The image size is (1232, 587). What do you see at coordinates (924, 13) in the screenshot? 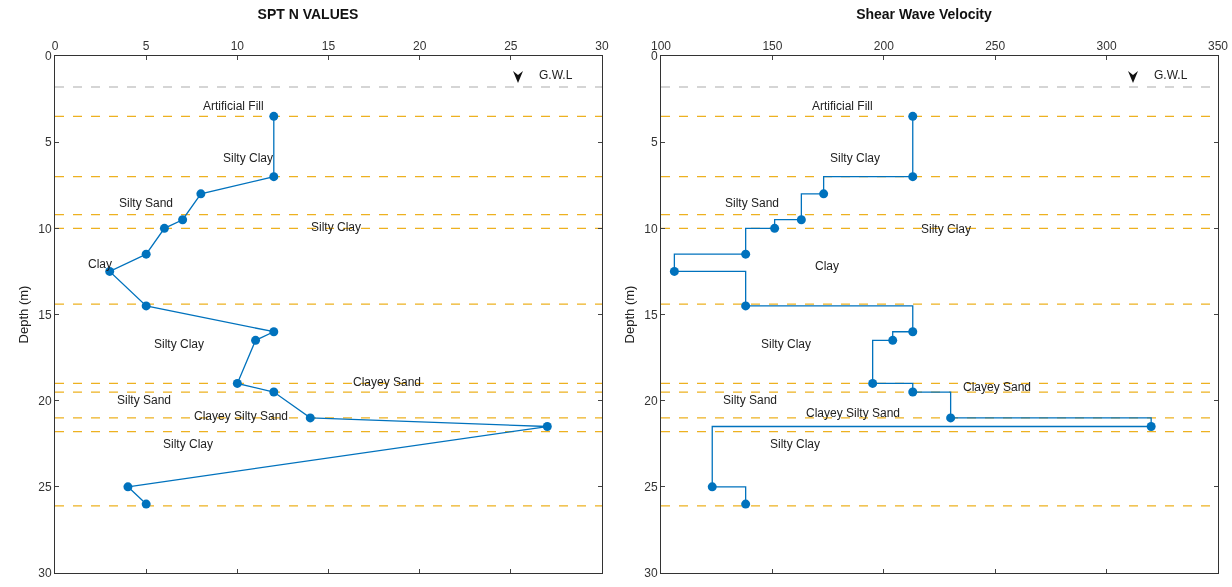
I see `chart-title: Shear Wave Velocity` at bounding box center [924, 13].